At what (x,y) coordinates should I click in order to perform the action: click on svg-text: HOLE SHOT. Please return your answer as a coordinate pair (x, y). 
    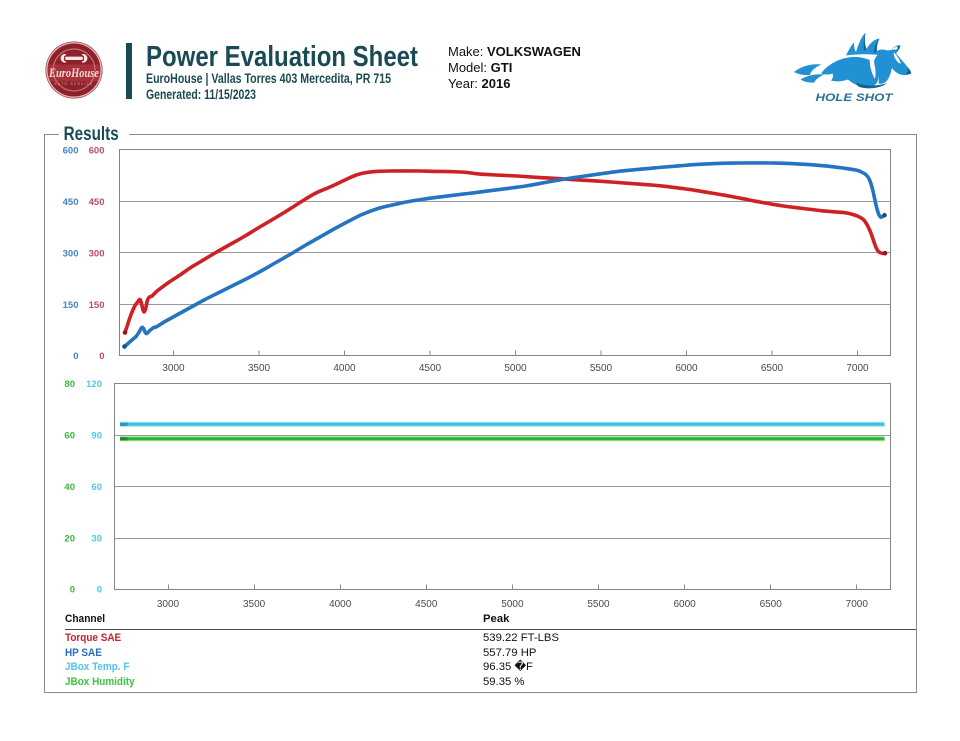
    Looking at the image, I should click on (855, 98).